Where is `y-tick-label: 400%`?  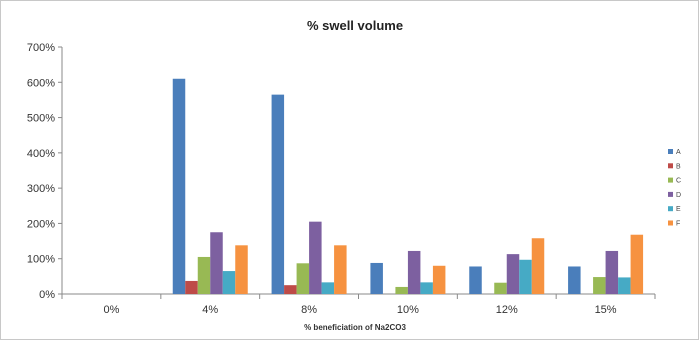
y-tick-label: 400% is located at coordinates (41, 154).